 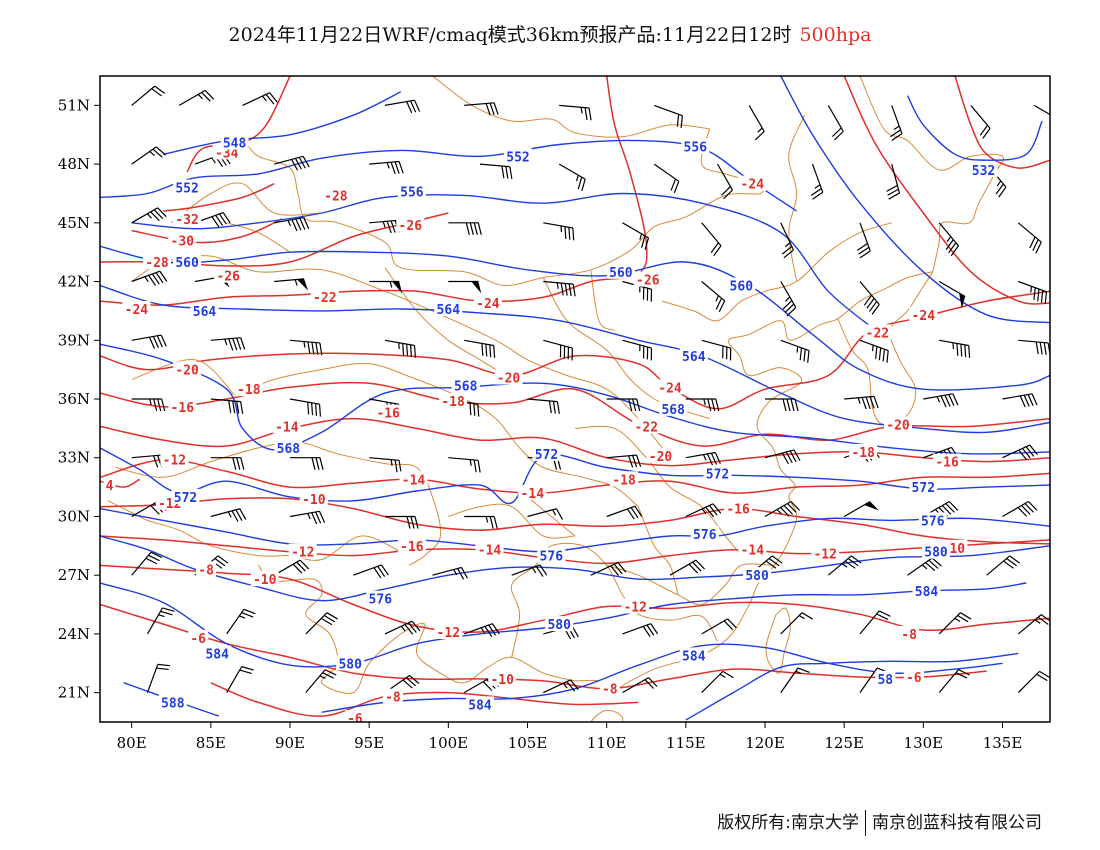 I want to click on temperature-label: -24, so click(x=670, y=388).